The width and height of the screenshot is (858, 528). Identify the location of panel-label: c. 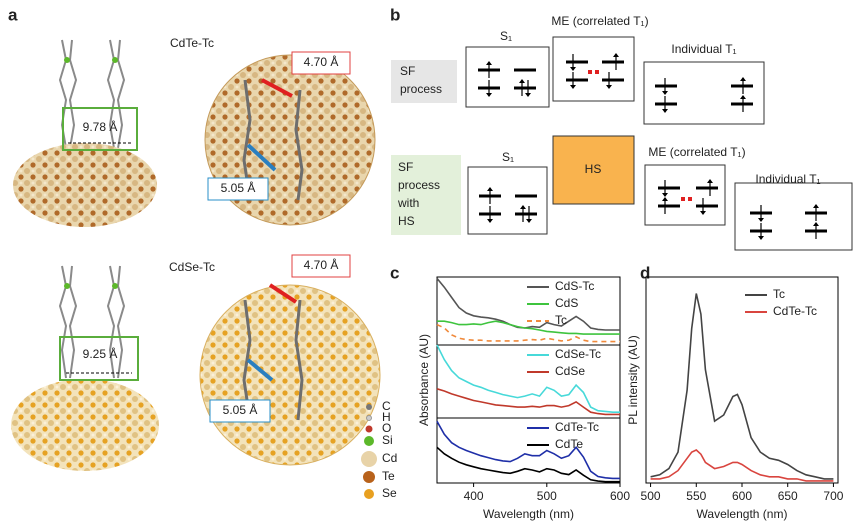
(394, 272).